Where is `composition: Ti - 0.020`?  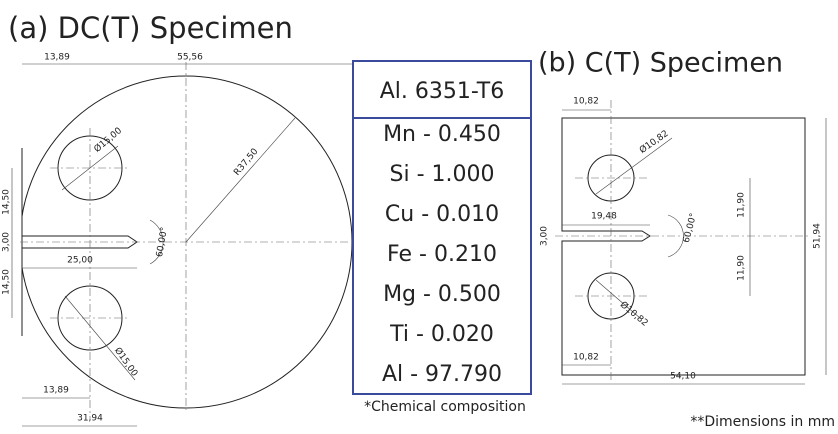
composition: Ti - 0.020 is located at coordinates (441, 334).